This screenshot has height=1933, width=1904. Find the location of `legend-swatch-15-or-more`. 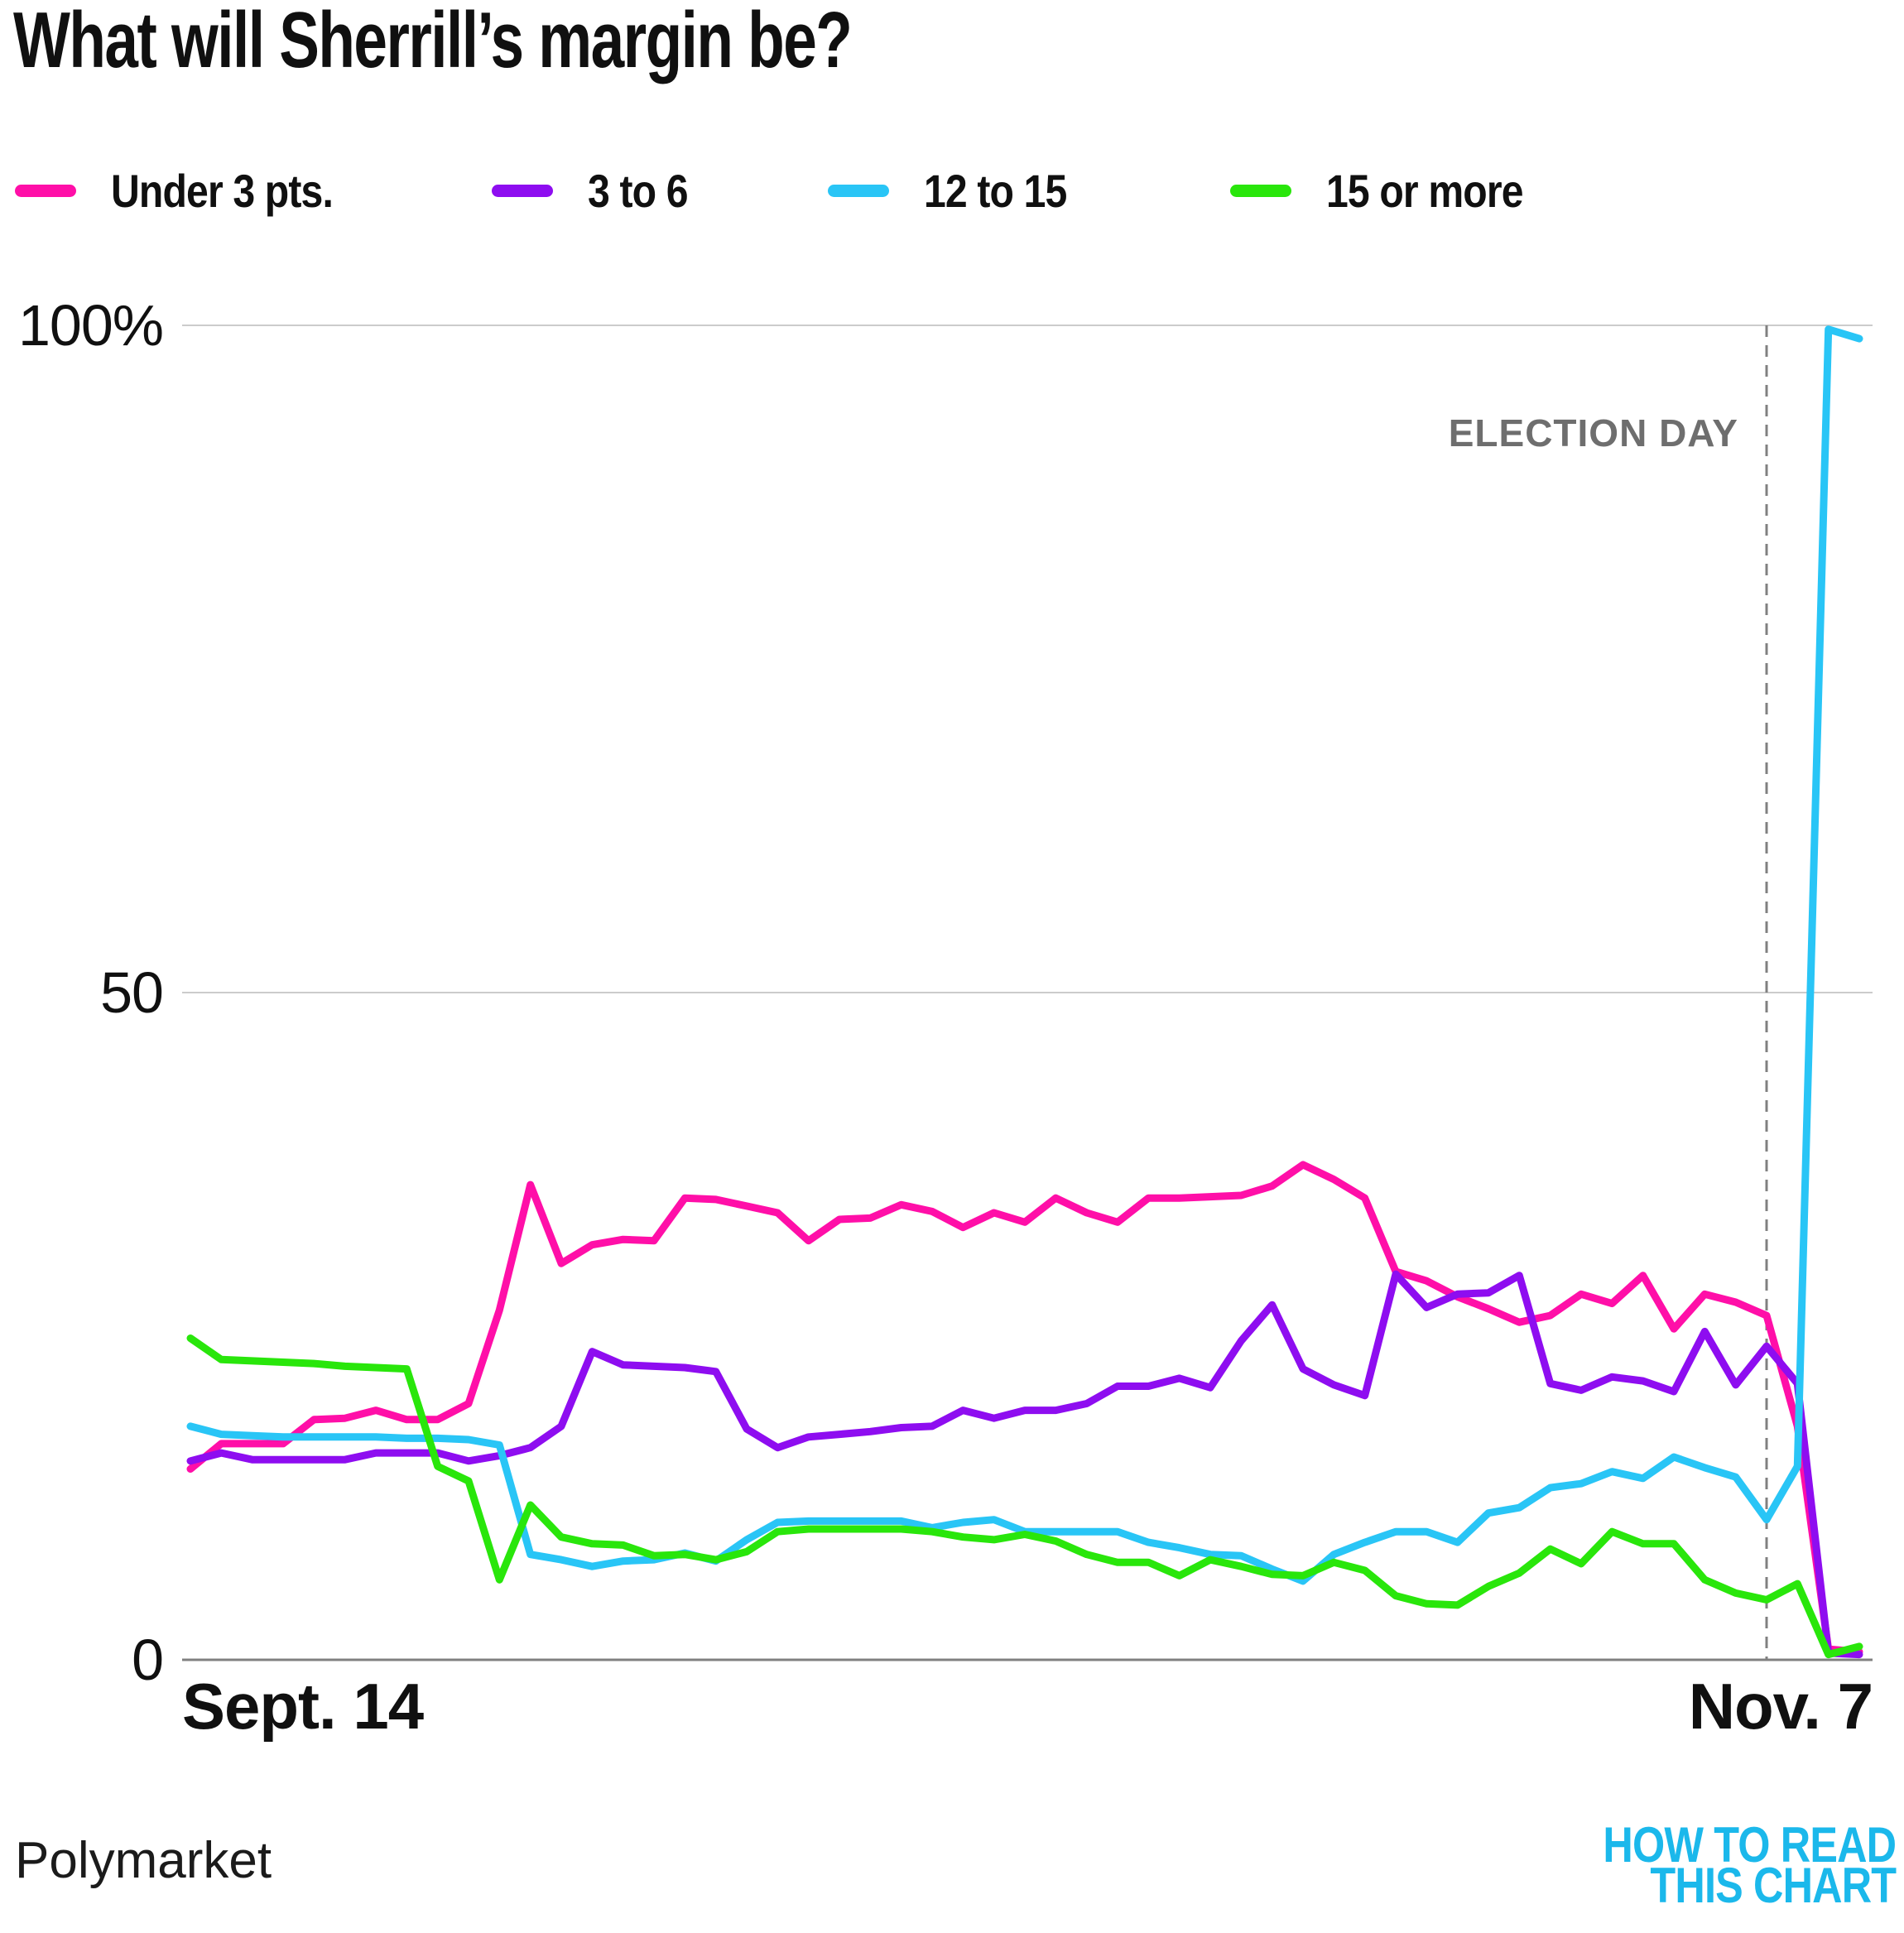

legend-swatch-15-or-more is located at coordinates (1260, 190).